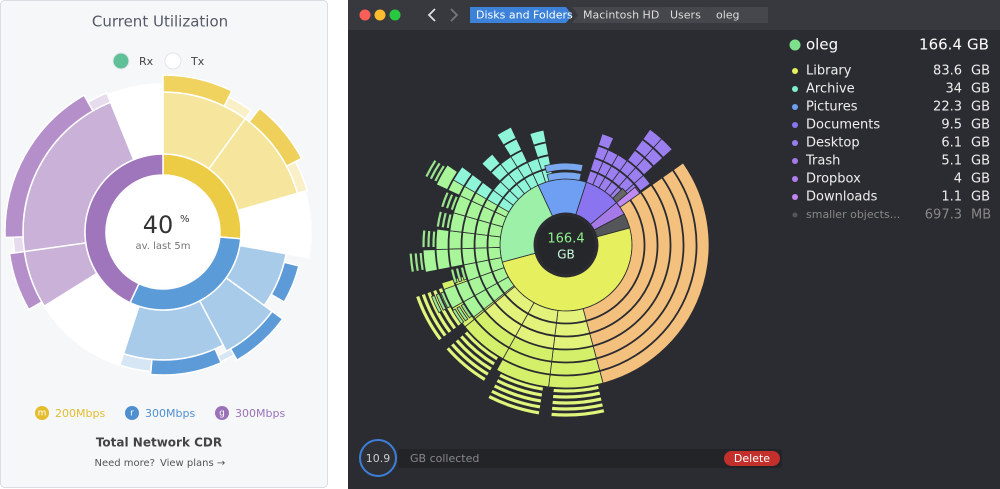  What do you see at coordinates (365, 15) in the screenshot?
I see `close-button` at bounding box center [365, 15].